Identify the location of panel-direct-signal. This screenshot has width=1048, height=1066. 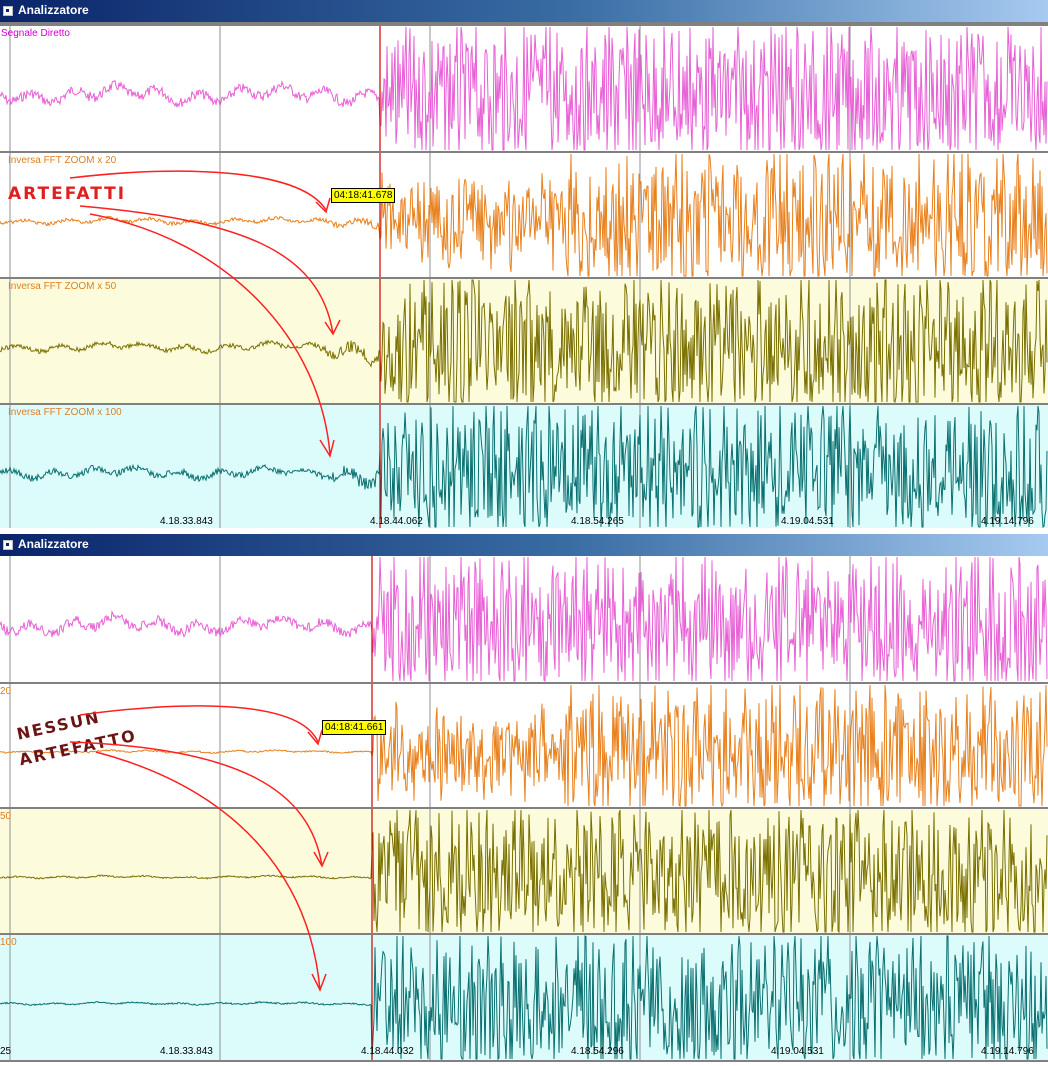
(524, 619).